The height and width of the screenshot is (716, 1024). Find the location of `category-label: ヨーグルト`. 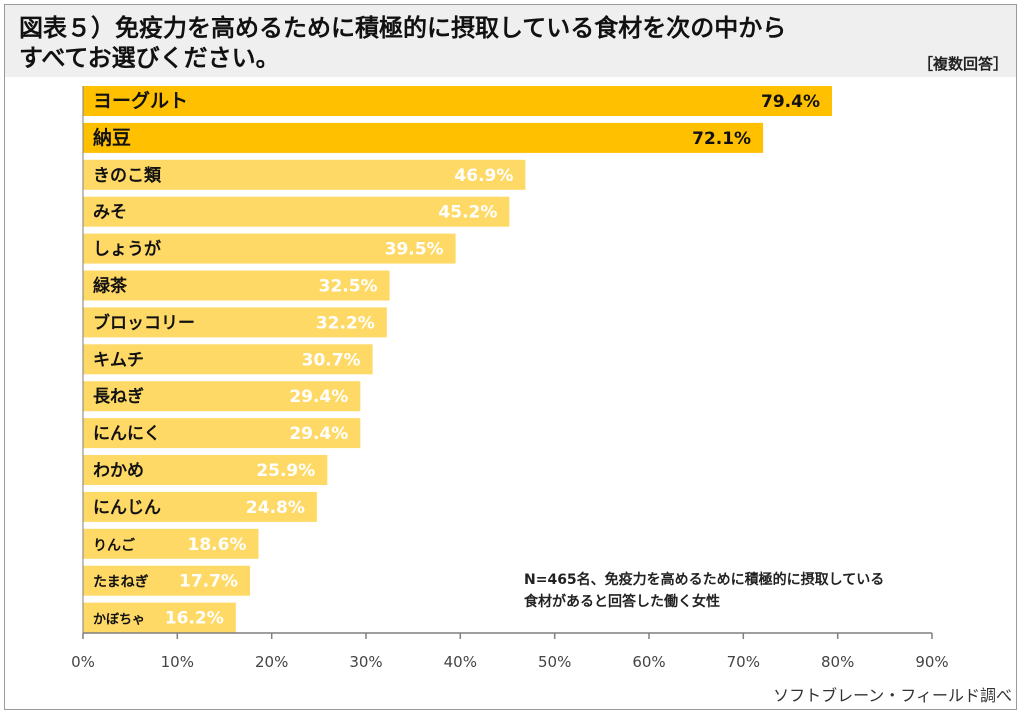

category-label: ヨーグルト is located at coordinates (140, 100).